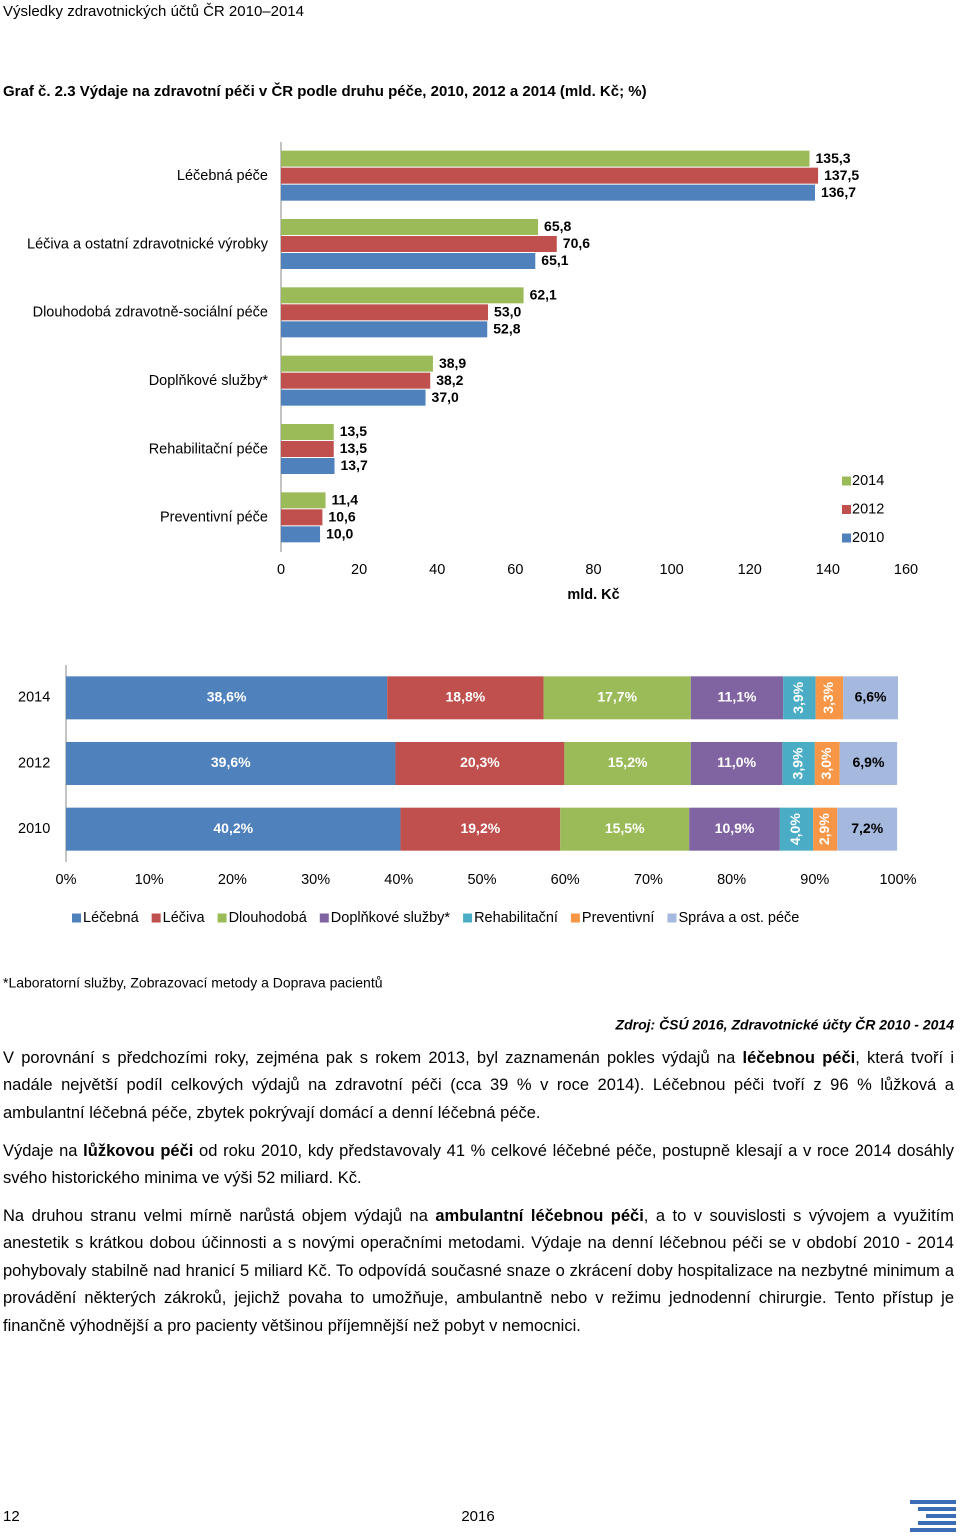 This screenshot has height=1536, width=960. Describe the element at coordinates (868, 538) in the screenshot. I see `legend-label: 2010` at that location.